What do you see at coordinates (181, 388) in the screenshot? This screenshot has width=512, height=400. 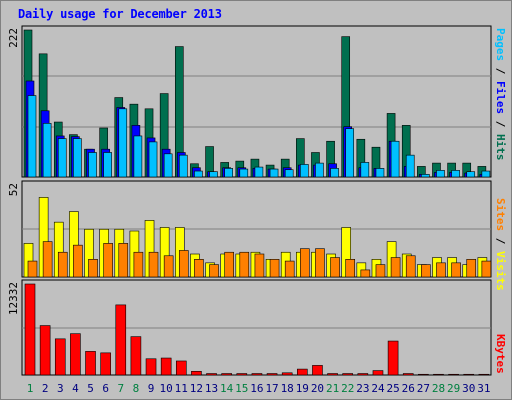 I see `x-axis-tick-label: 11` at bounding box center [181, 388].